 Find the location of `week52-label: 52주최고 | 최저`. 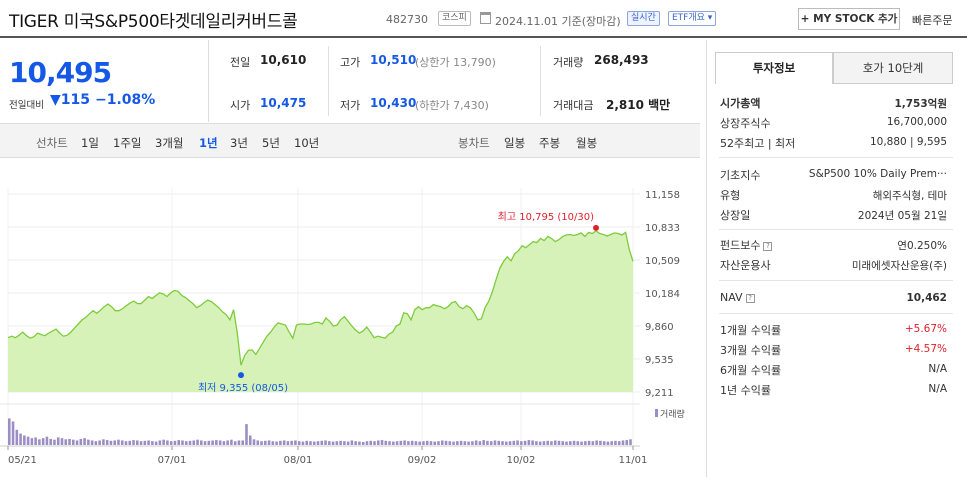

week52-label: 52주최고 | 최저 is located at coordinates (758, 143).